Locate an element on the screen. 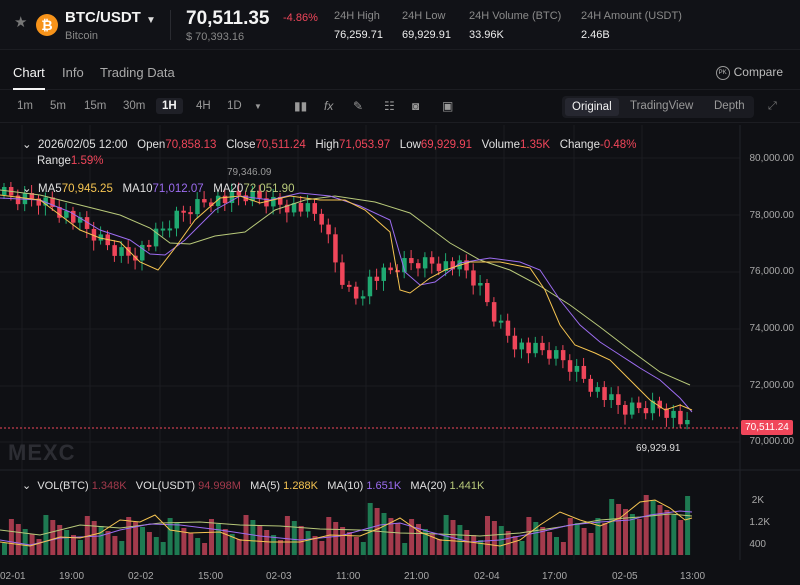 This screenshot has height=585, width=800. y-tick: 70,000.00 is located at coordinates (772, 441).